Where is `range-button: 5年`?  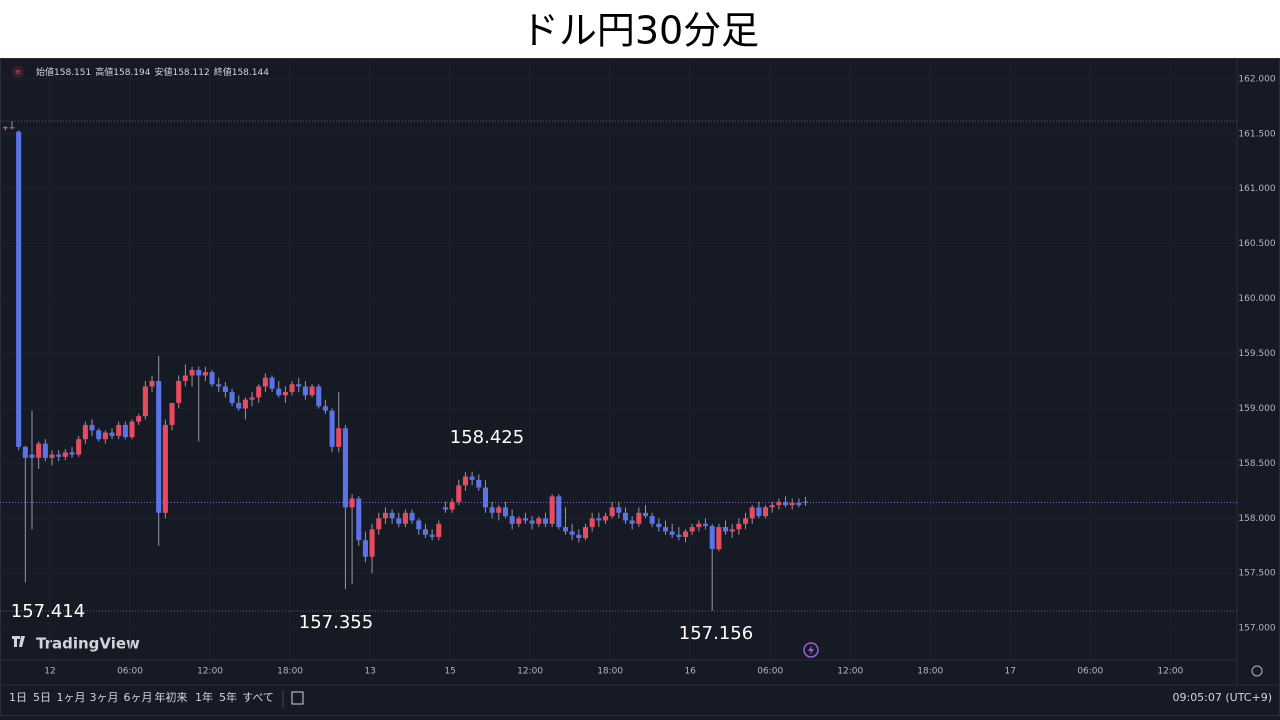
range-button: 5年 is located at coordinates (228, 697).